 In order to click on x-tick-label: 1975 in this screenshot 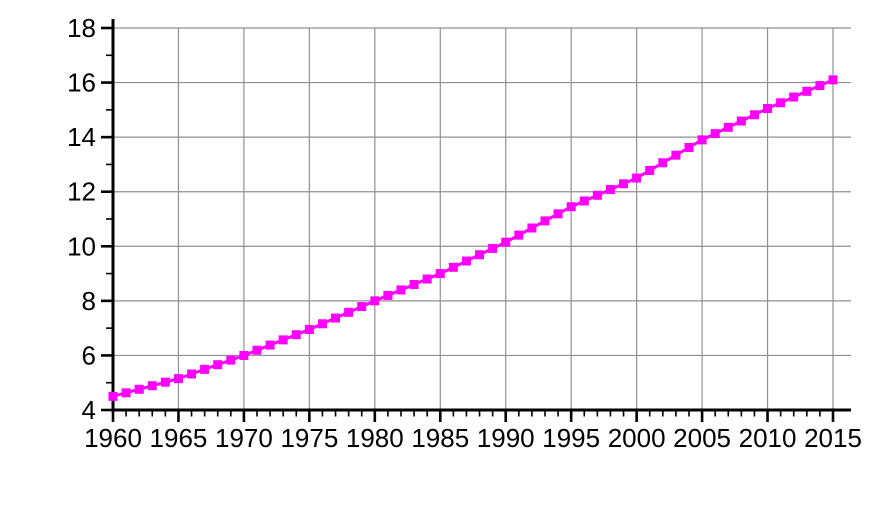, I will do `click(309, 438)`.